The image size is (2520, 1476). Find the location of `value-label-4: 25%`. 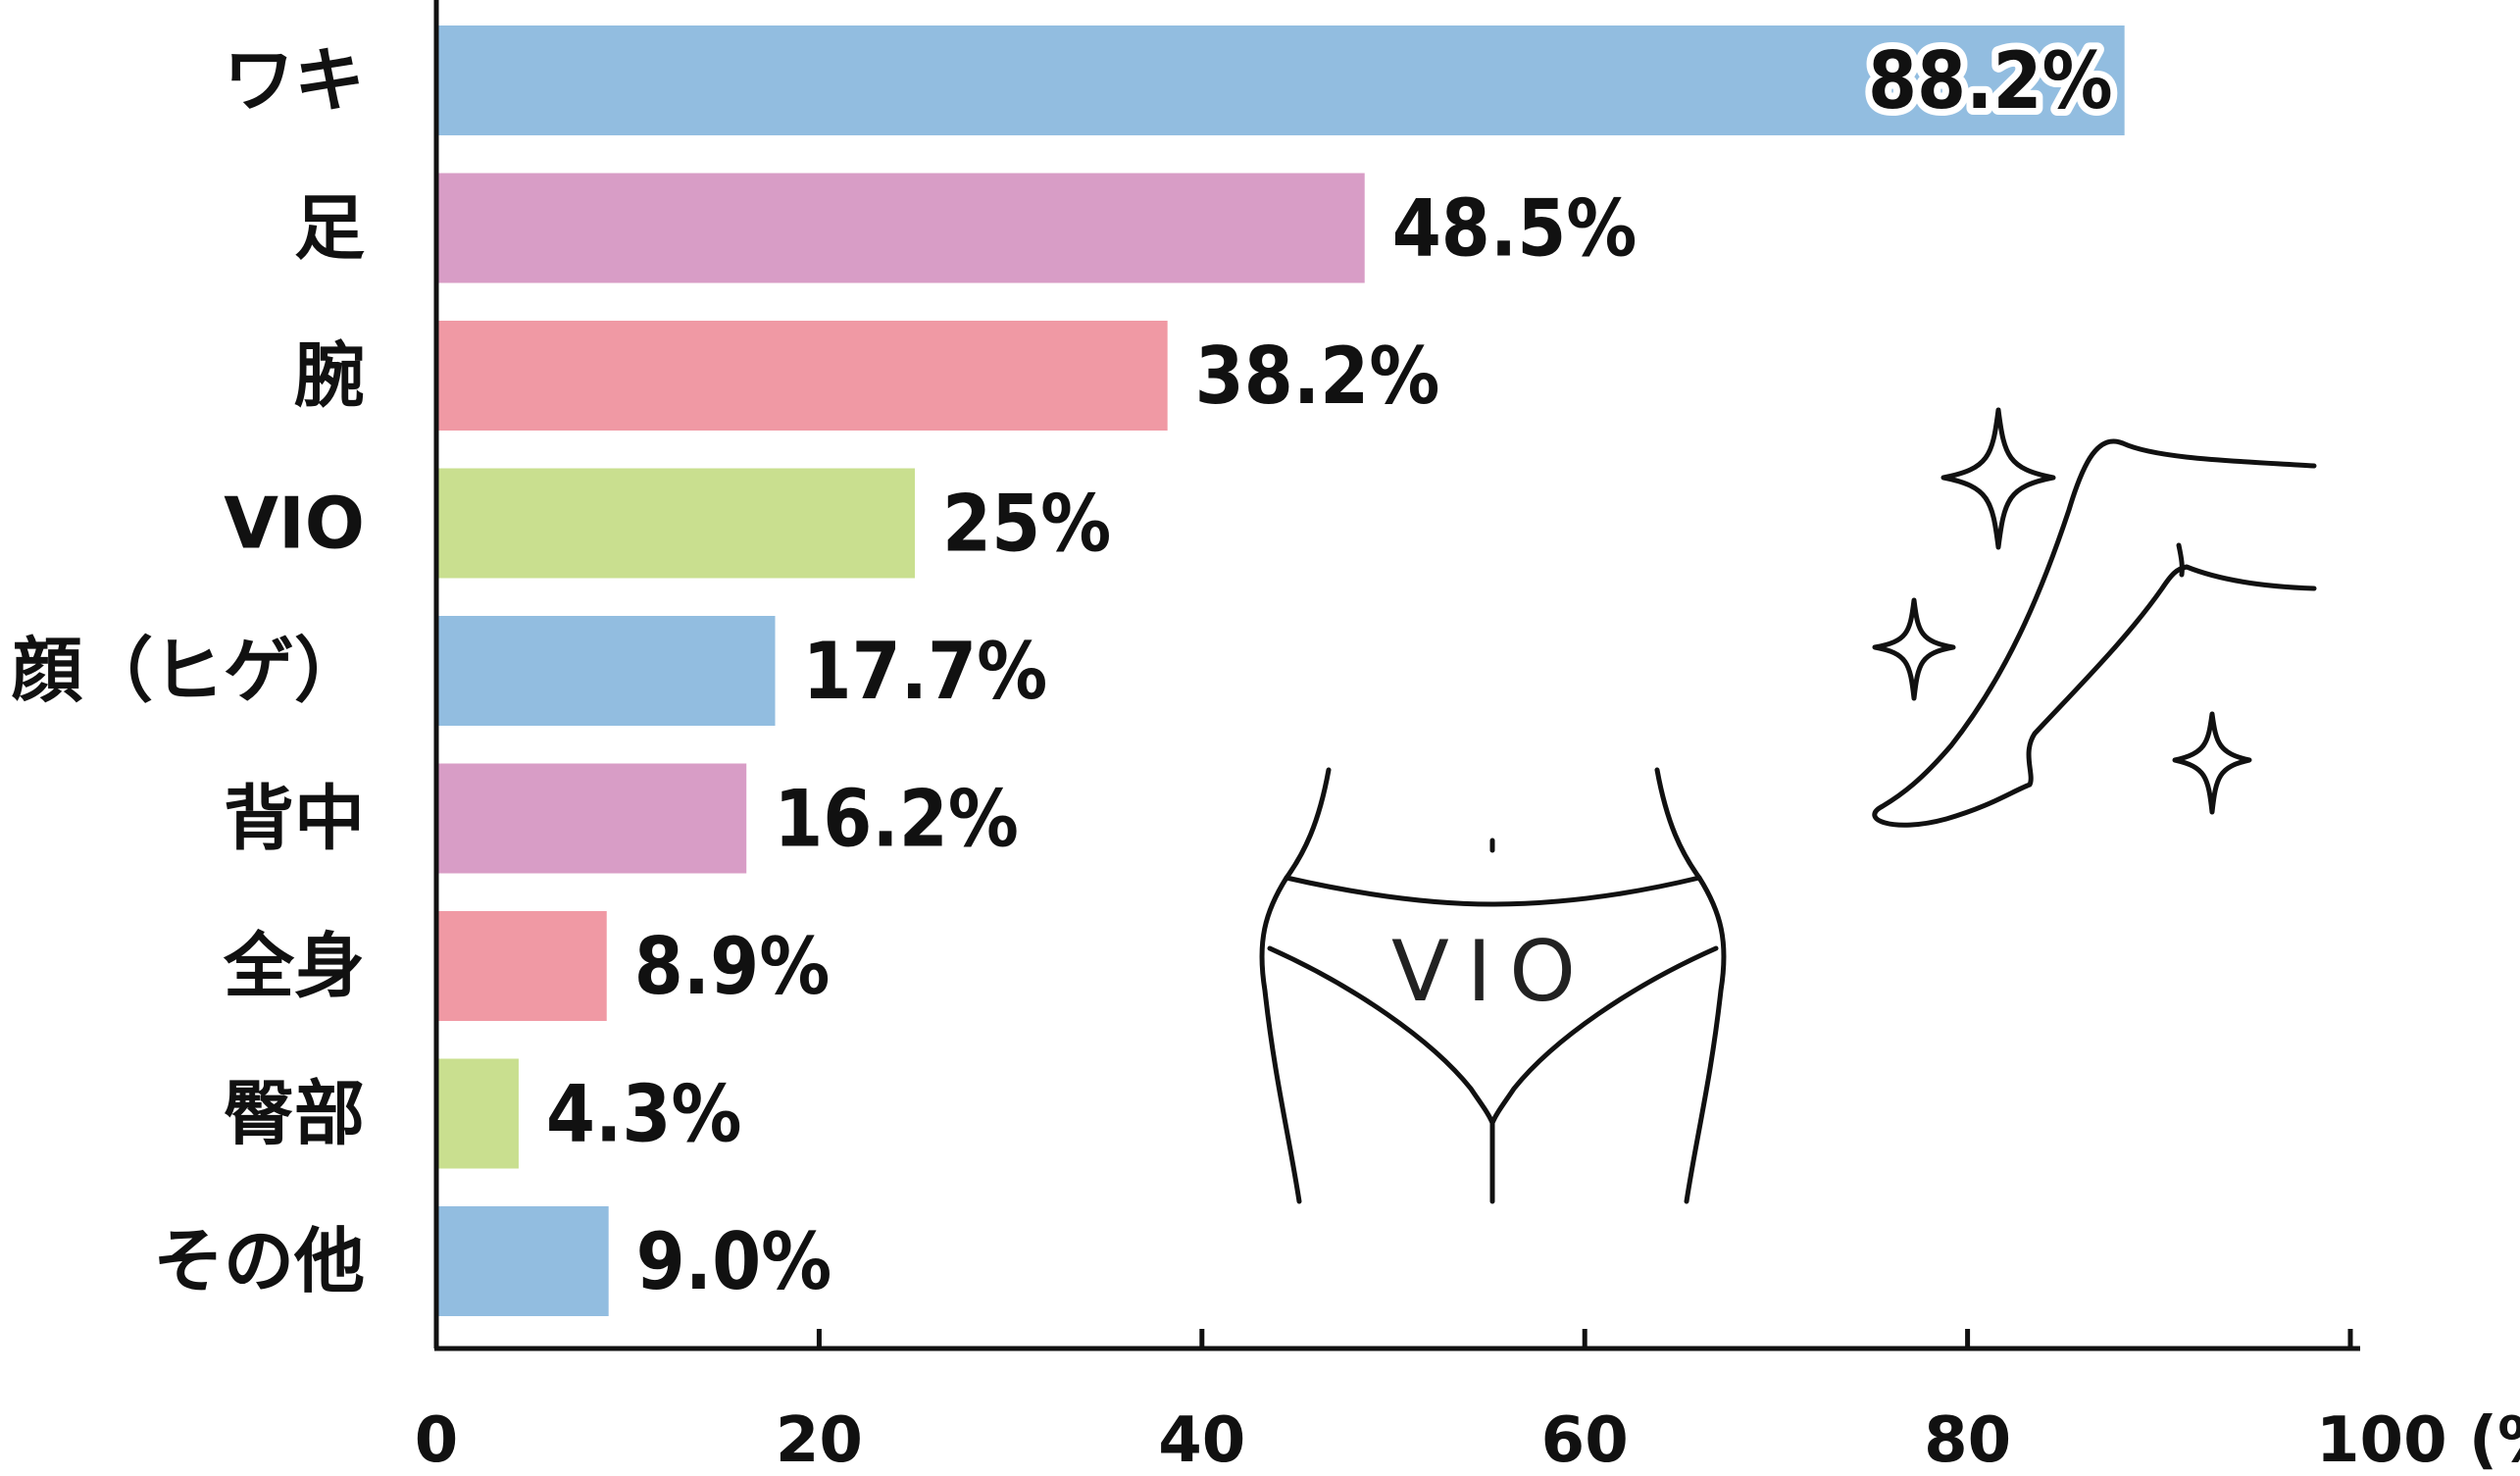

value-label-4: 25% is located at coordinates (1026, 524).